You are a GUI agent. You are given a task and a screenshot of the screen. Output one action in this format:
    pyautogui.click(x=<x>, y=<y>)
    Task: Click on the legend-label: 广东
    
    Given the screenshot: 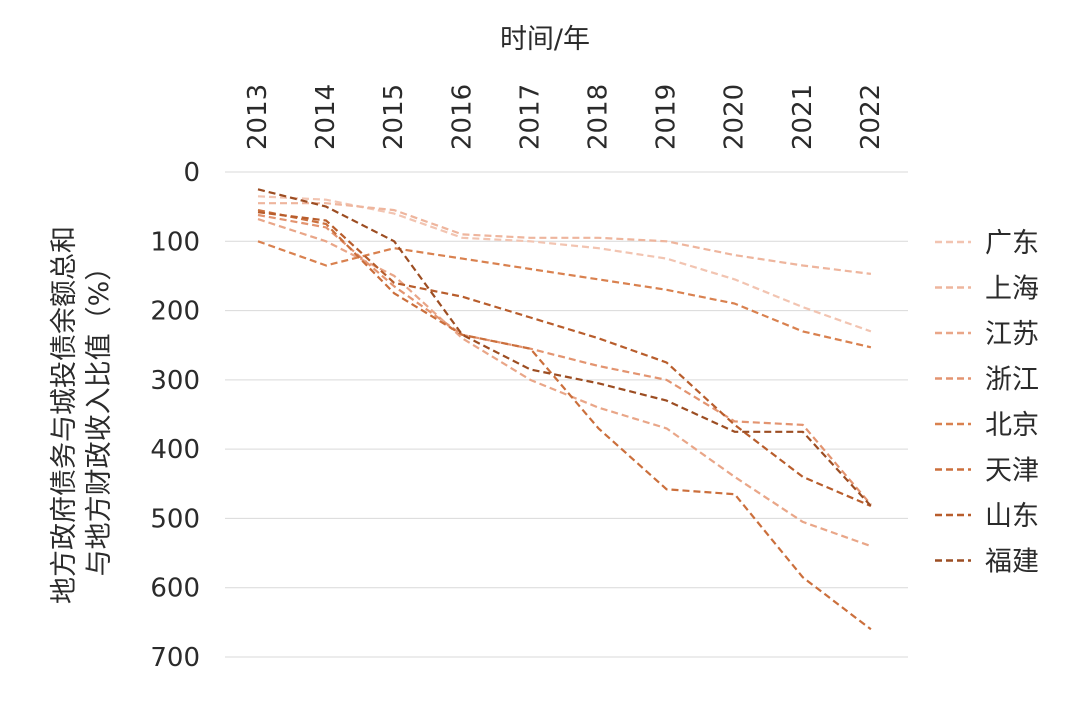 What is the action you would take?
    pyautogui.click(x=1012, y=243)
    